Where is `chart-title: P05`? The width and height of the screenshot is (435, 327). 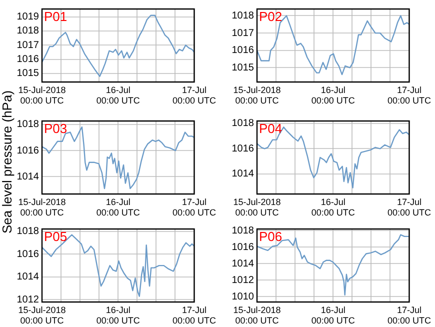
chart-title: P05 is located at coordinates (56, 236).